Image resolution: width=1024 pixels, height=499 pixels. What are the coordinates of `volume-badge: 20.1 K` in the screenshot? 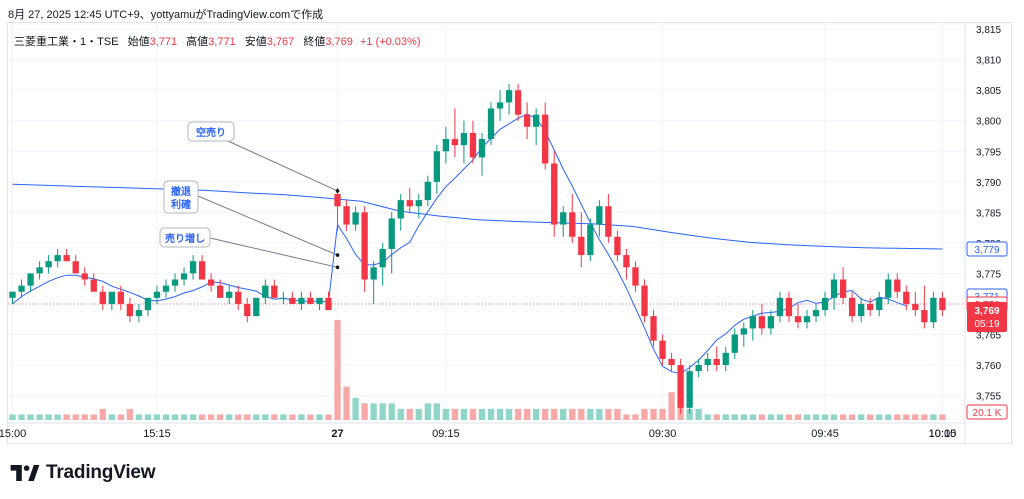 It's located at (987, 412).